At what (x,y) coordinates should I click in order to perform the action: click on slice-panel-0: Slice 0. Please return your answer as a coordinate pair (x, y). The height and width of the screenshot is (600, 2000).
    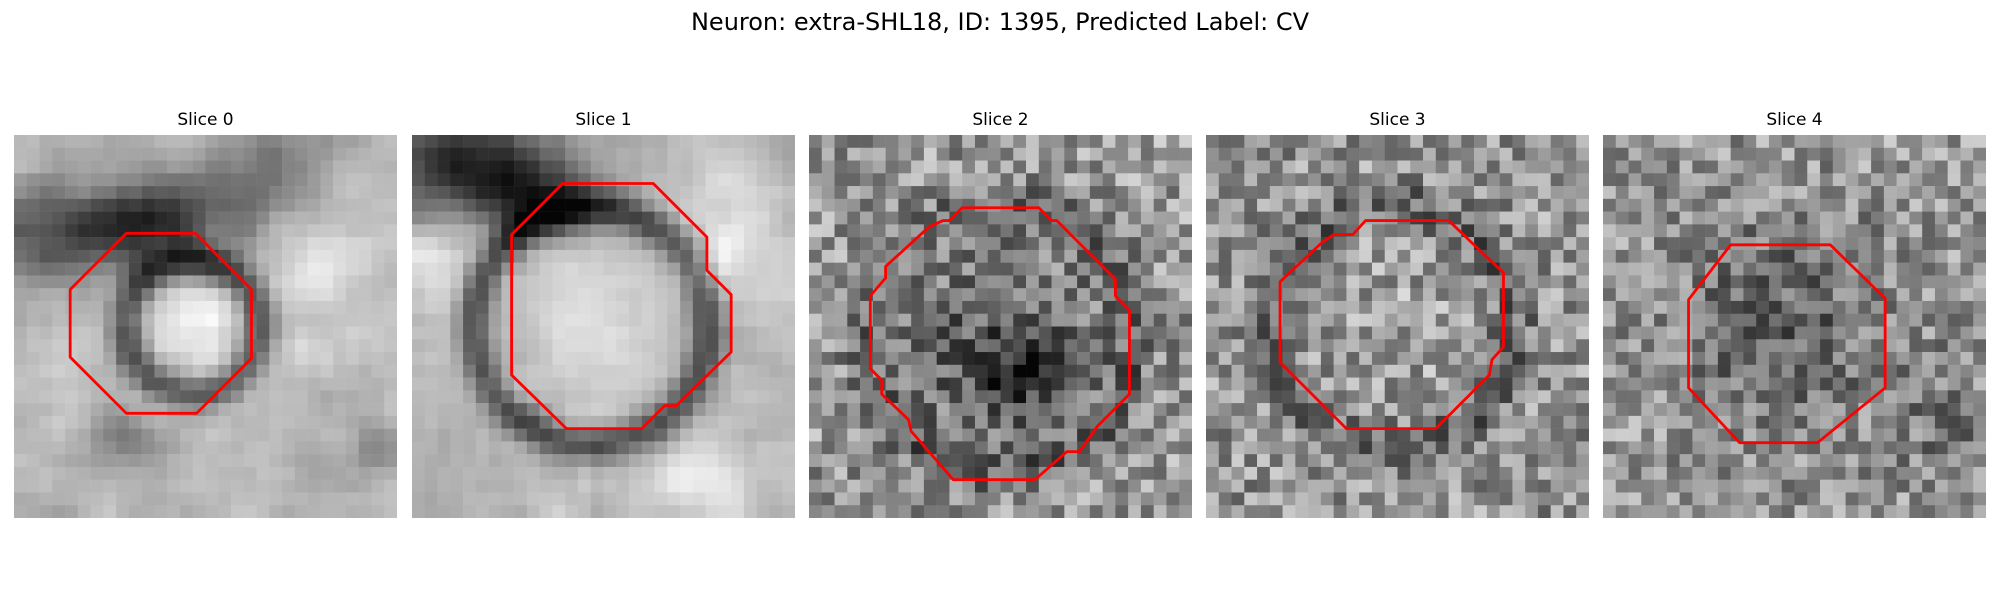
    Looking at the image, I should click on (205, 313).